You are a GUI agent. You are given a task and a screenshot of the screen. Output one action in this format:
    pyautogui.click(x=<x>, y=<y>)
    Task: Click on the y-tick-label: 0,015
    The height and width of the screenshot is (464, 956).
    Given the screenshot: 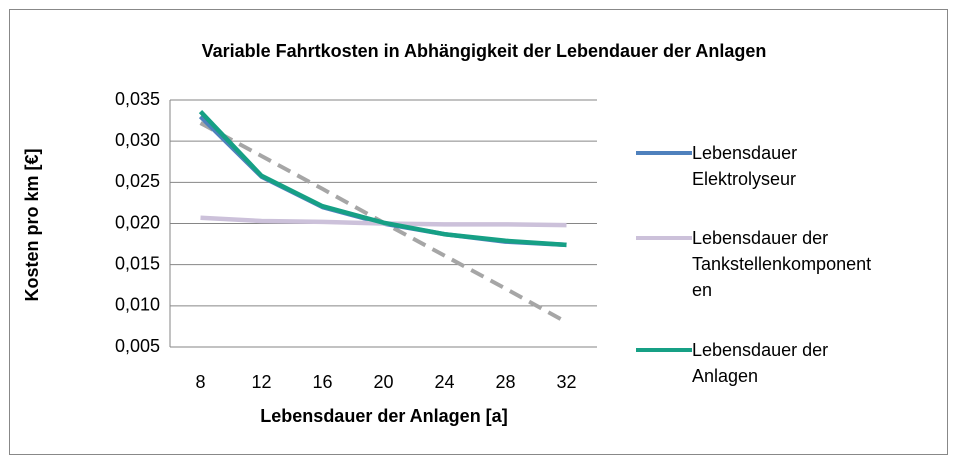 What is the action you would take?
    pyautogui.click(x=137, y=263)
    